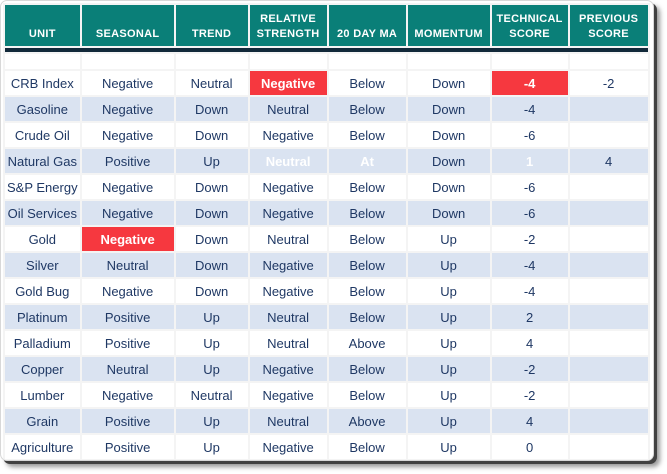 The height and width of the screenshot is (474, 667). I want to click on cell-unit: Lumber, so click(42, 395).